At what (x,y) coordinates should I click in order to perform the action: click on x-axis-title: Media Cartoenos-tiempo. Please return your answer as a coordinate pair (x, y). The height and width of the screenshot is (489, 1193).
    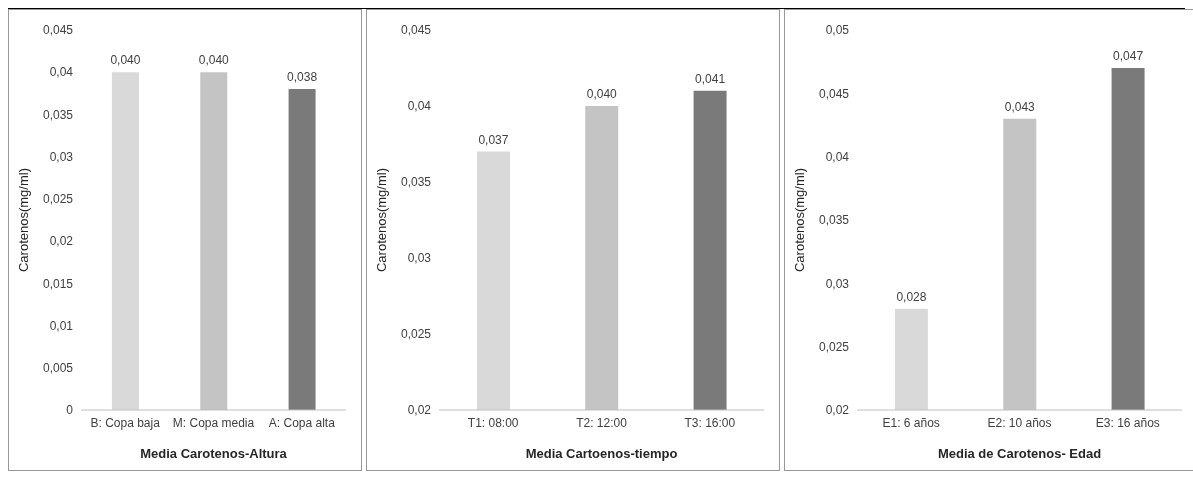
    Looking at the image, I should click on (601, 453).